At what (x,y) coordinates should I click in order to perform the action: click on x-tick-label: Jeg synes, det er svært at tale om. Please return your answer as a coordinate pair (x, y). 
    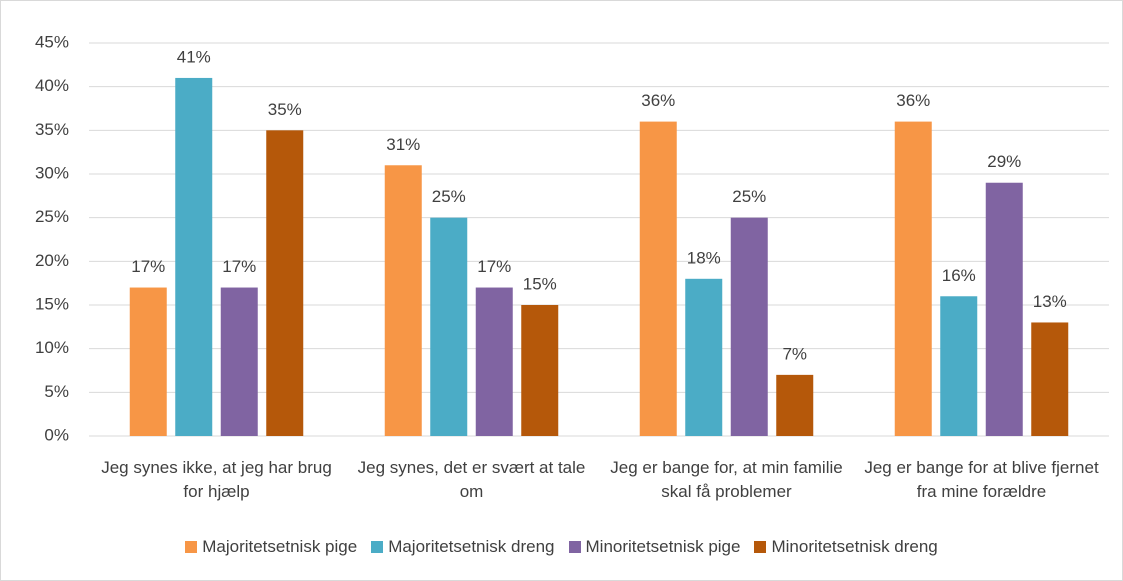
    Looking at the image, I should click on (471, 479).